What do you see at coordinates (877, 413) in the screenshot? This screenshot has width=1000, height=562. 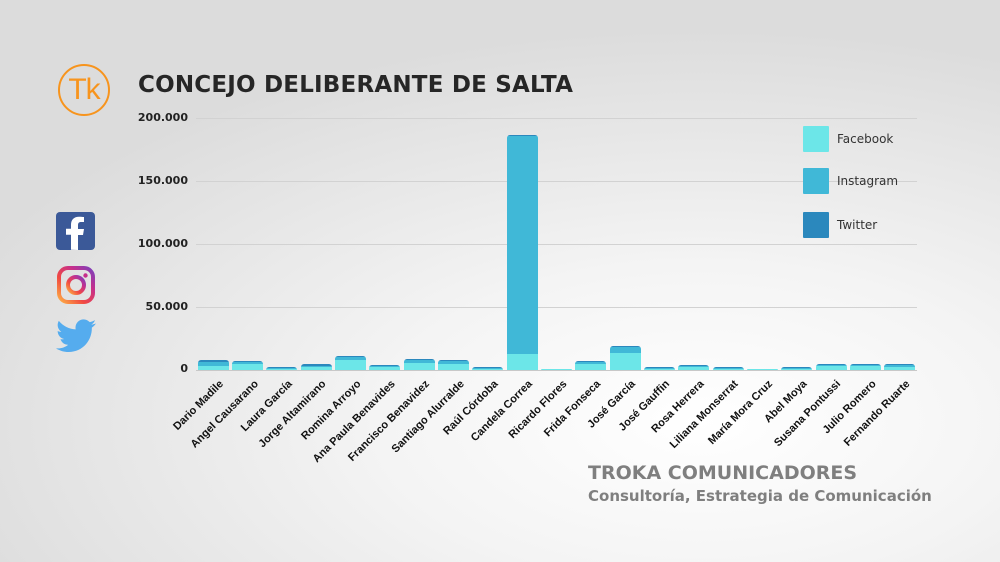 I see `x-axis-label: Fernando Ruarte` at bounding box center [877, 413].